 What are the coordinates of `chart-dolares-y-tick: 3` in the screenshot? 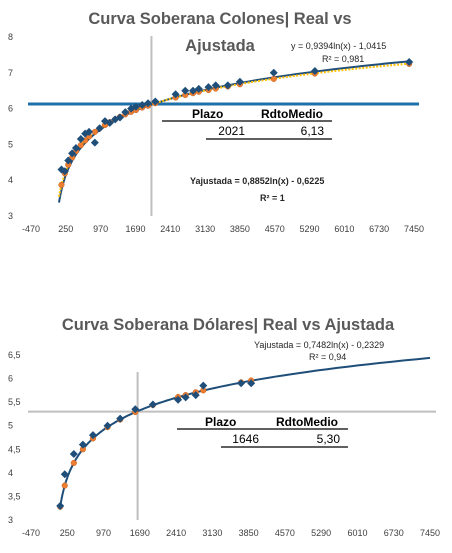 It's located at (10, 520).